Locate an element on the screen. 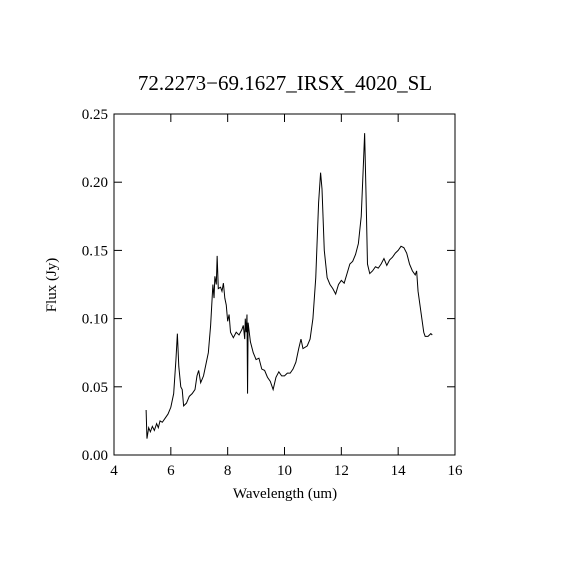 This screenshot has width=570, height=575. chart-title: 72.2273−69.1627_IRSX_4020_SL is located at coordinates (285, 83).